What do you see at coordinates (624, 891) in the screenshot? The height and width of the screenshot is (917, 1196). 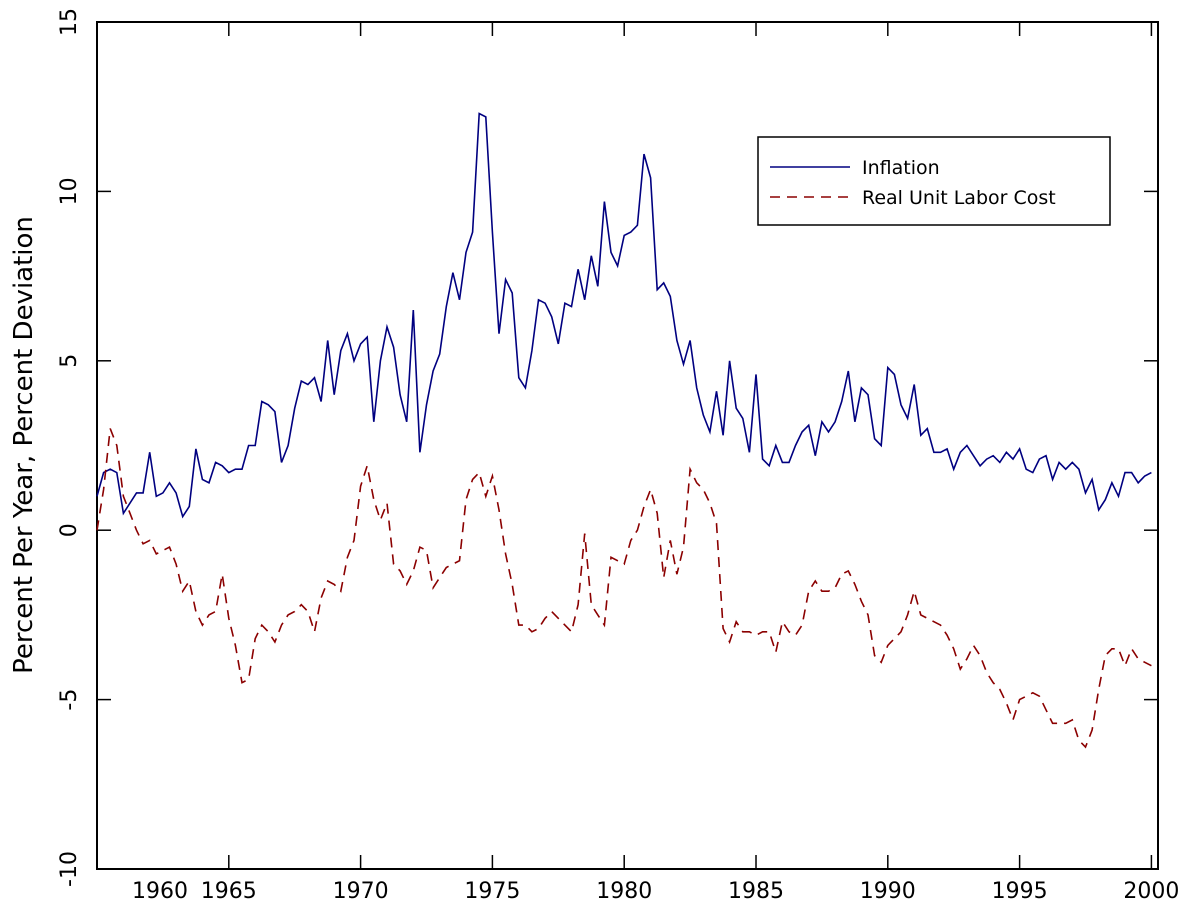 I see `x-tick-label: 1980` at bounding box center [624, 891].